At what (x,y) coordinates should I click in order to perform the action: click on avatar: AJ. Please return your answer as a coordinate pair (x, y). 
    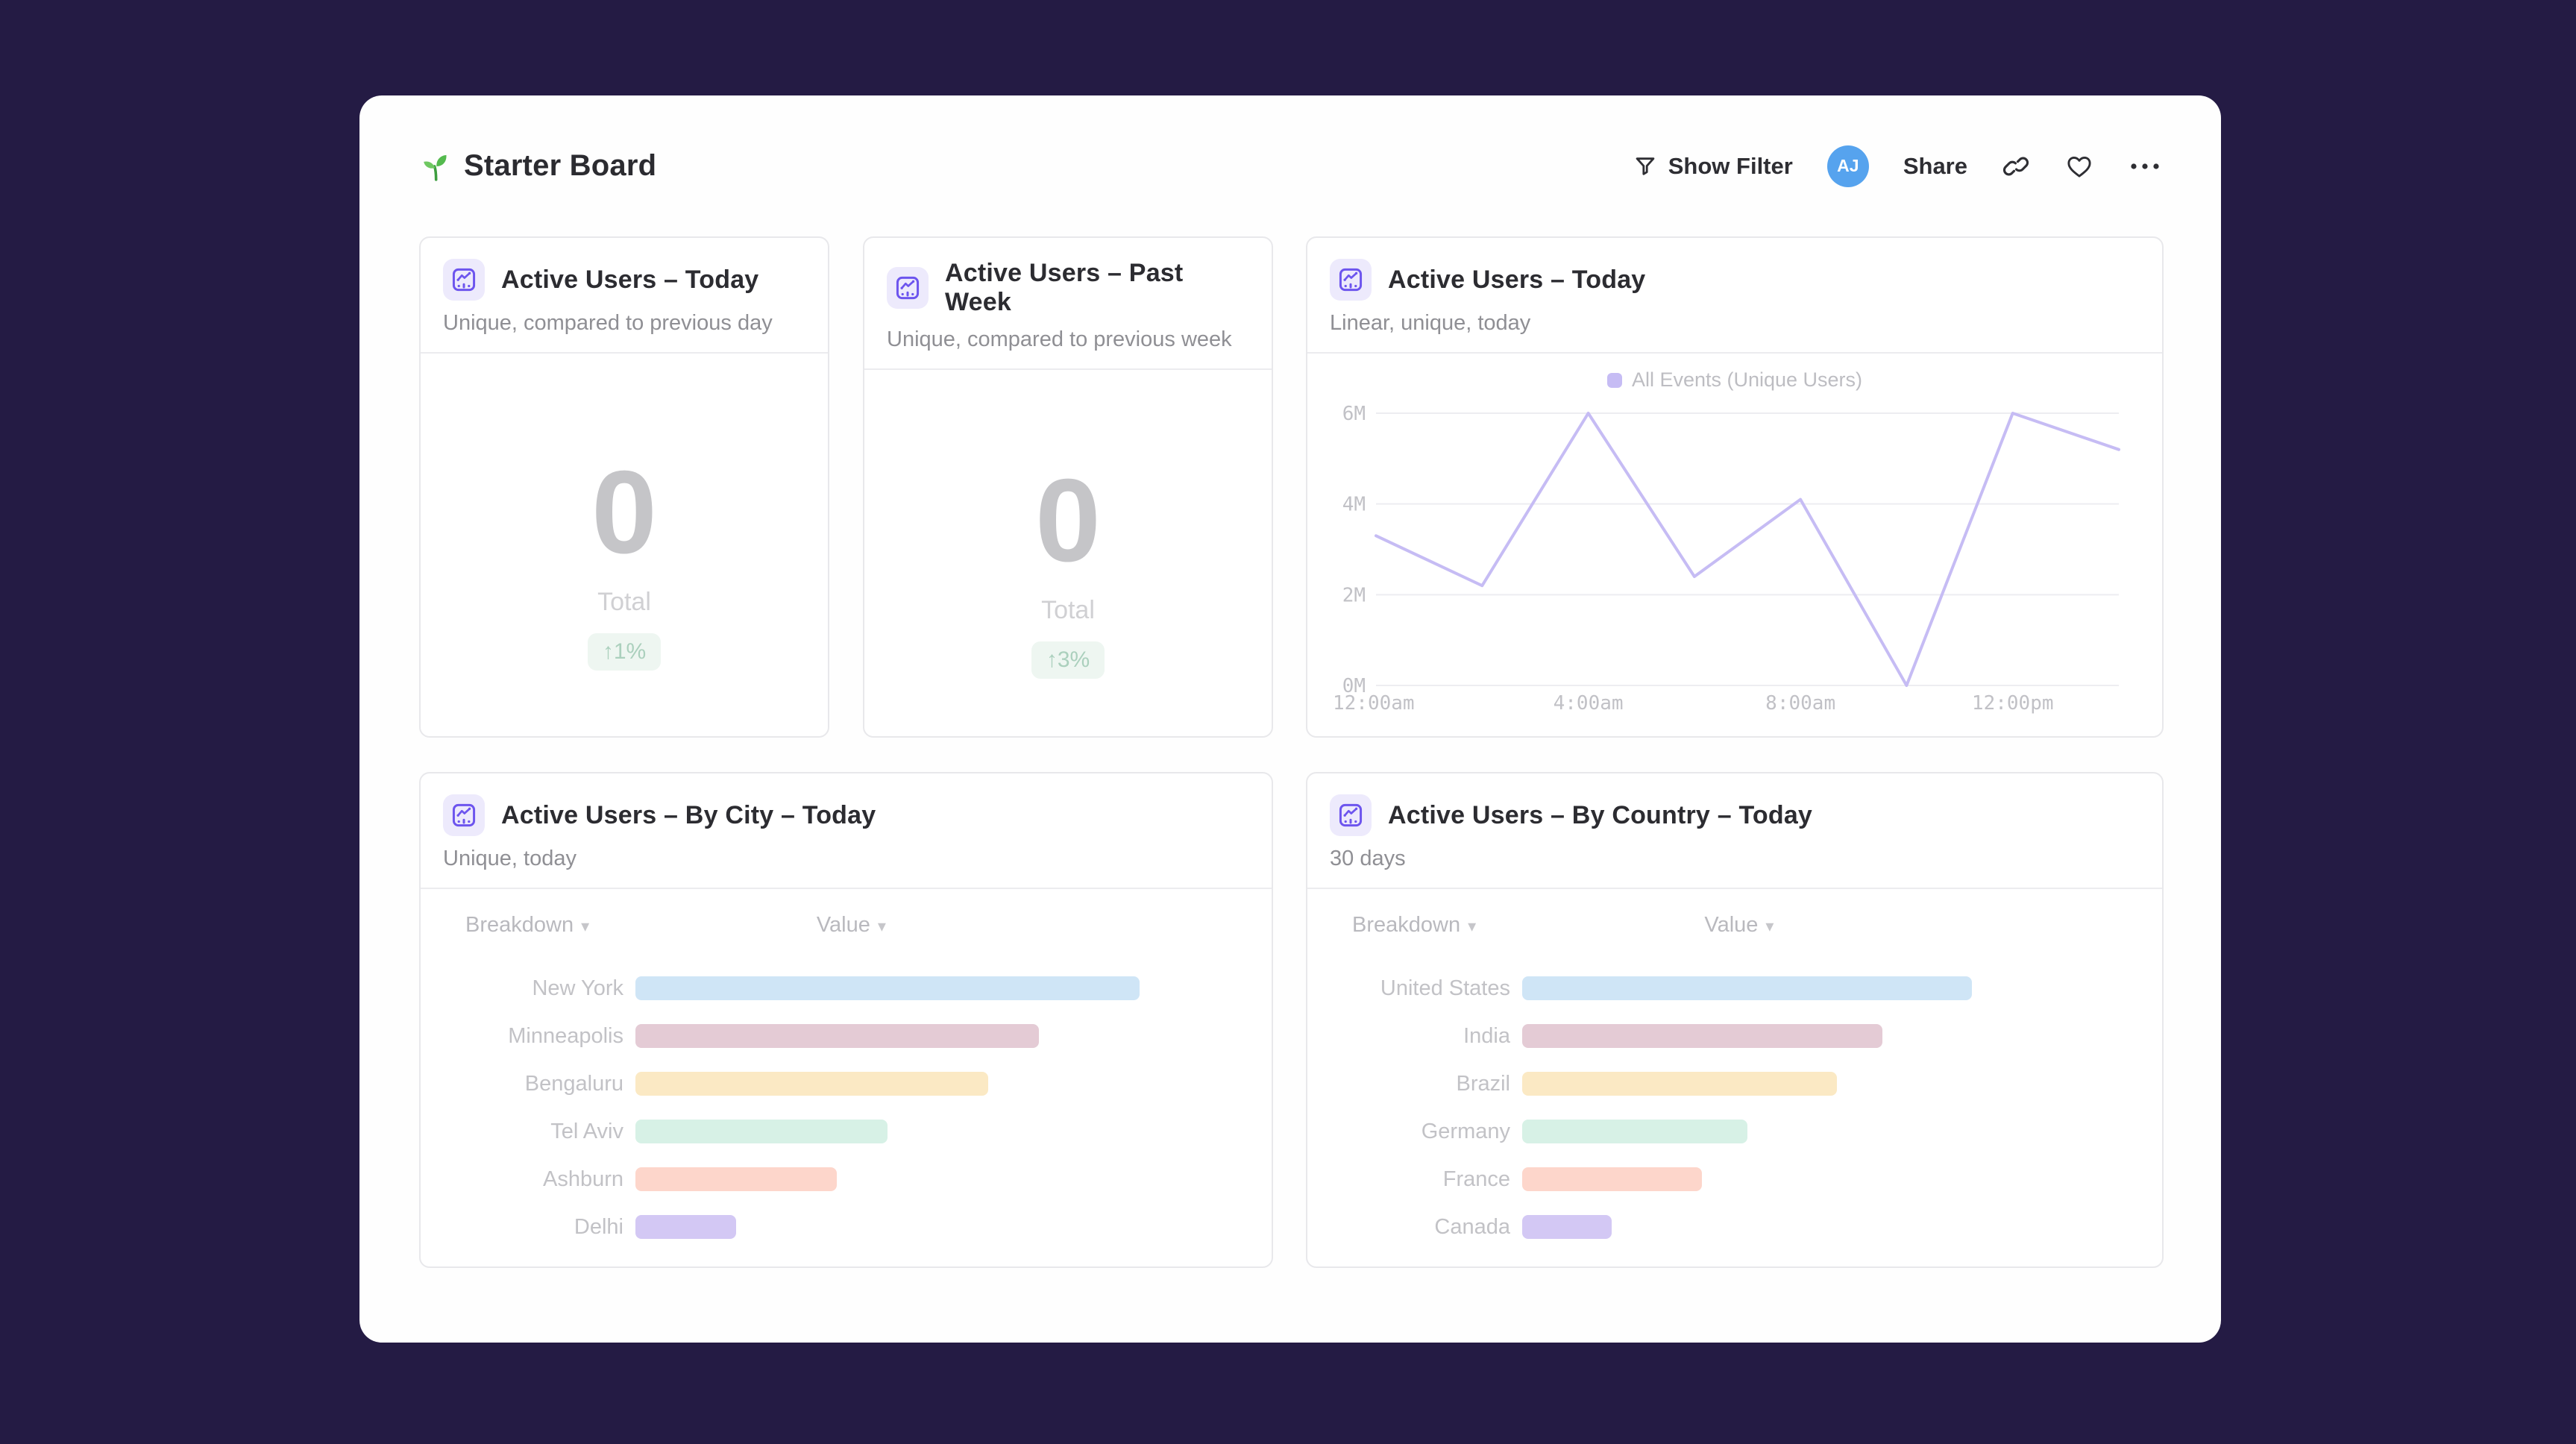
    Looking at the image, I should click on (1847, 166).